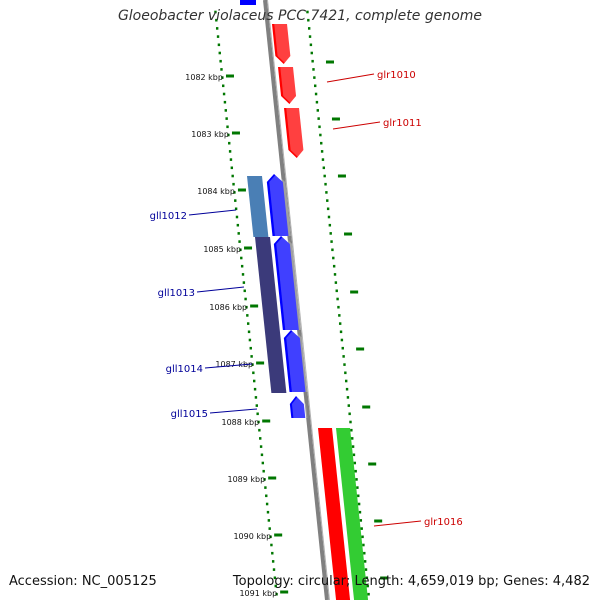 The image size is (600, 604). Describe the element at coordinates (168, 216) in the screenshot. I see `gene-label-gll1012: gll1012` at that location.